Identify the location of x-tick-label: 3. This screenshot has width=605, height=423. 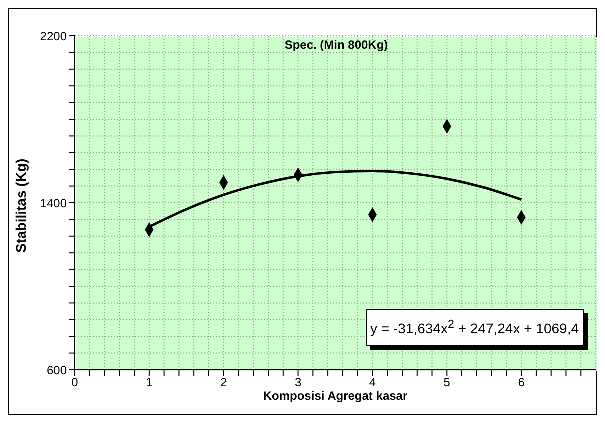
(298, 383).